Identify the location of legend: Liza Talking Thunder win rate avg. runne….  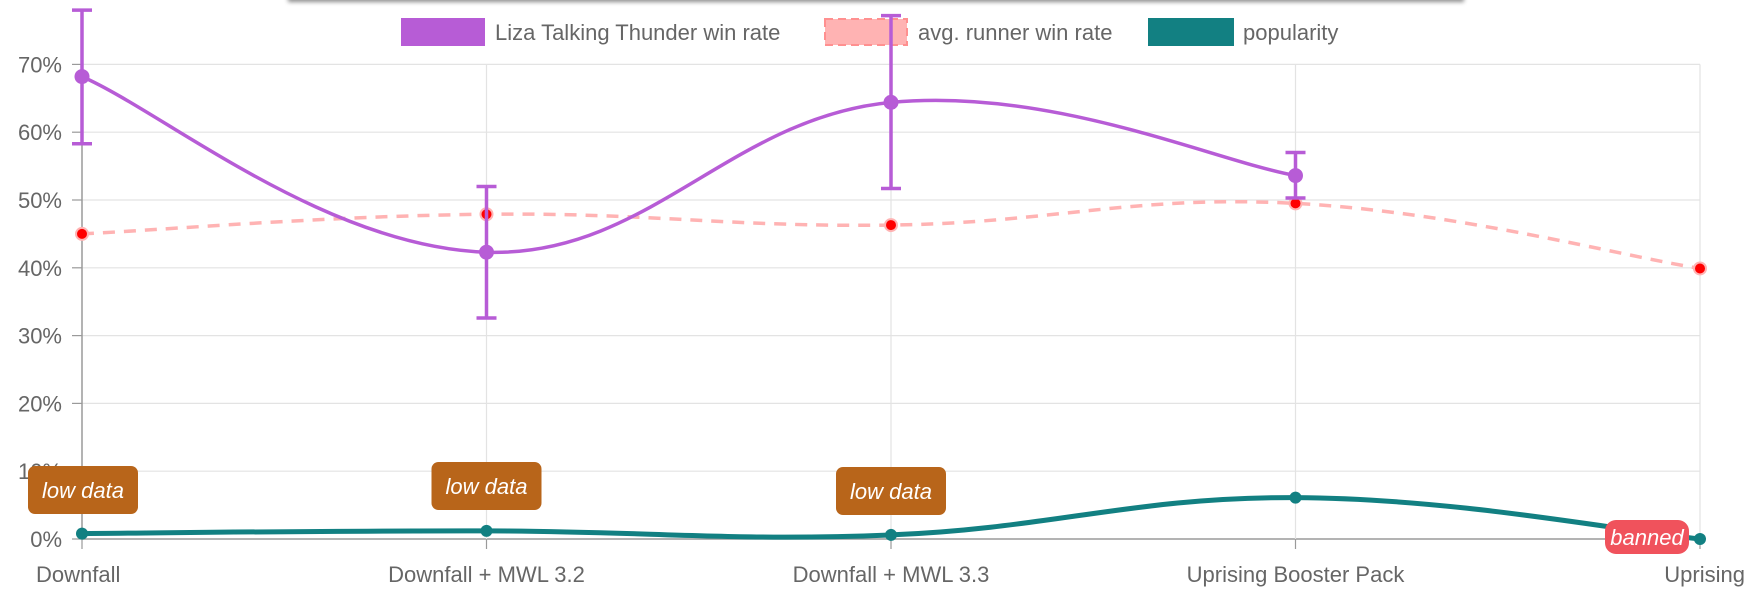
(869, 32).